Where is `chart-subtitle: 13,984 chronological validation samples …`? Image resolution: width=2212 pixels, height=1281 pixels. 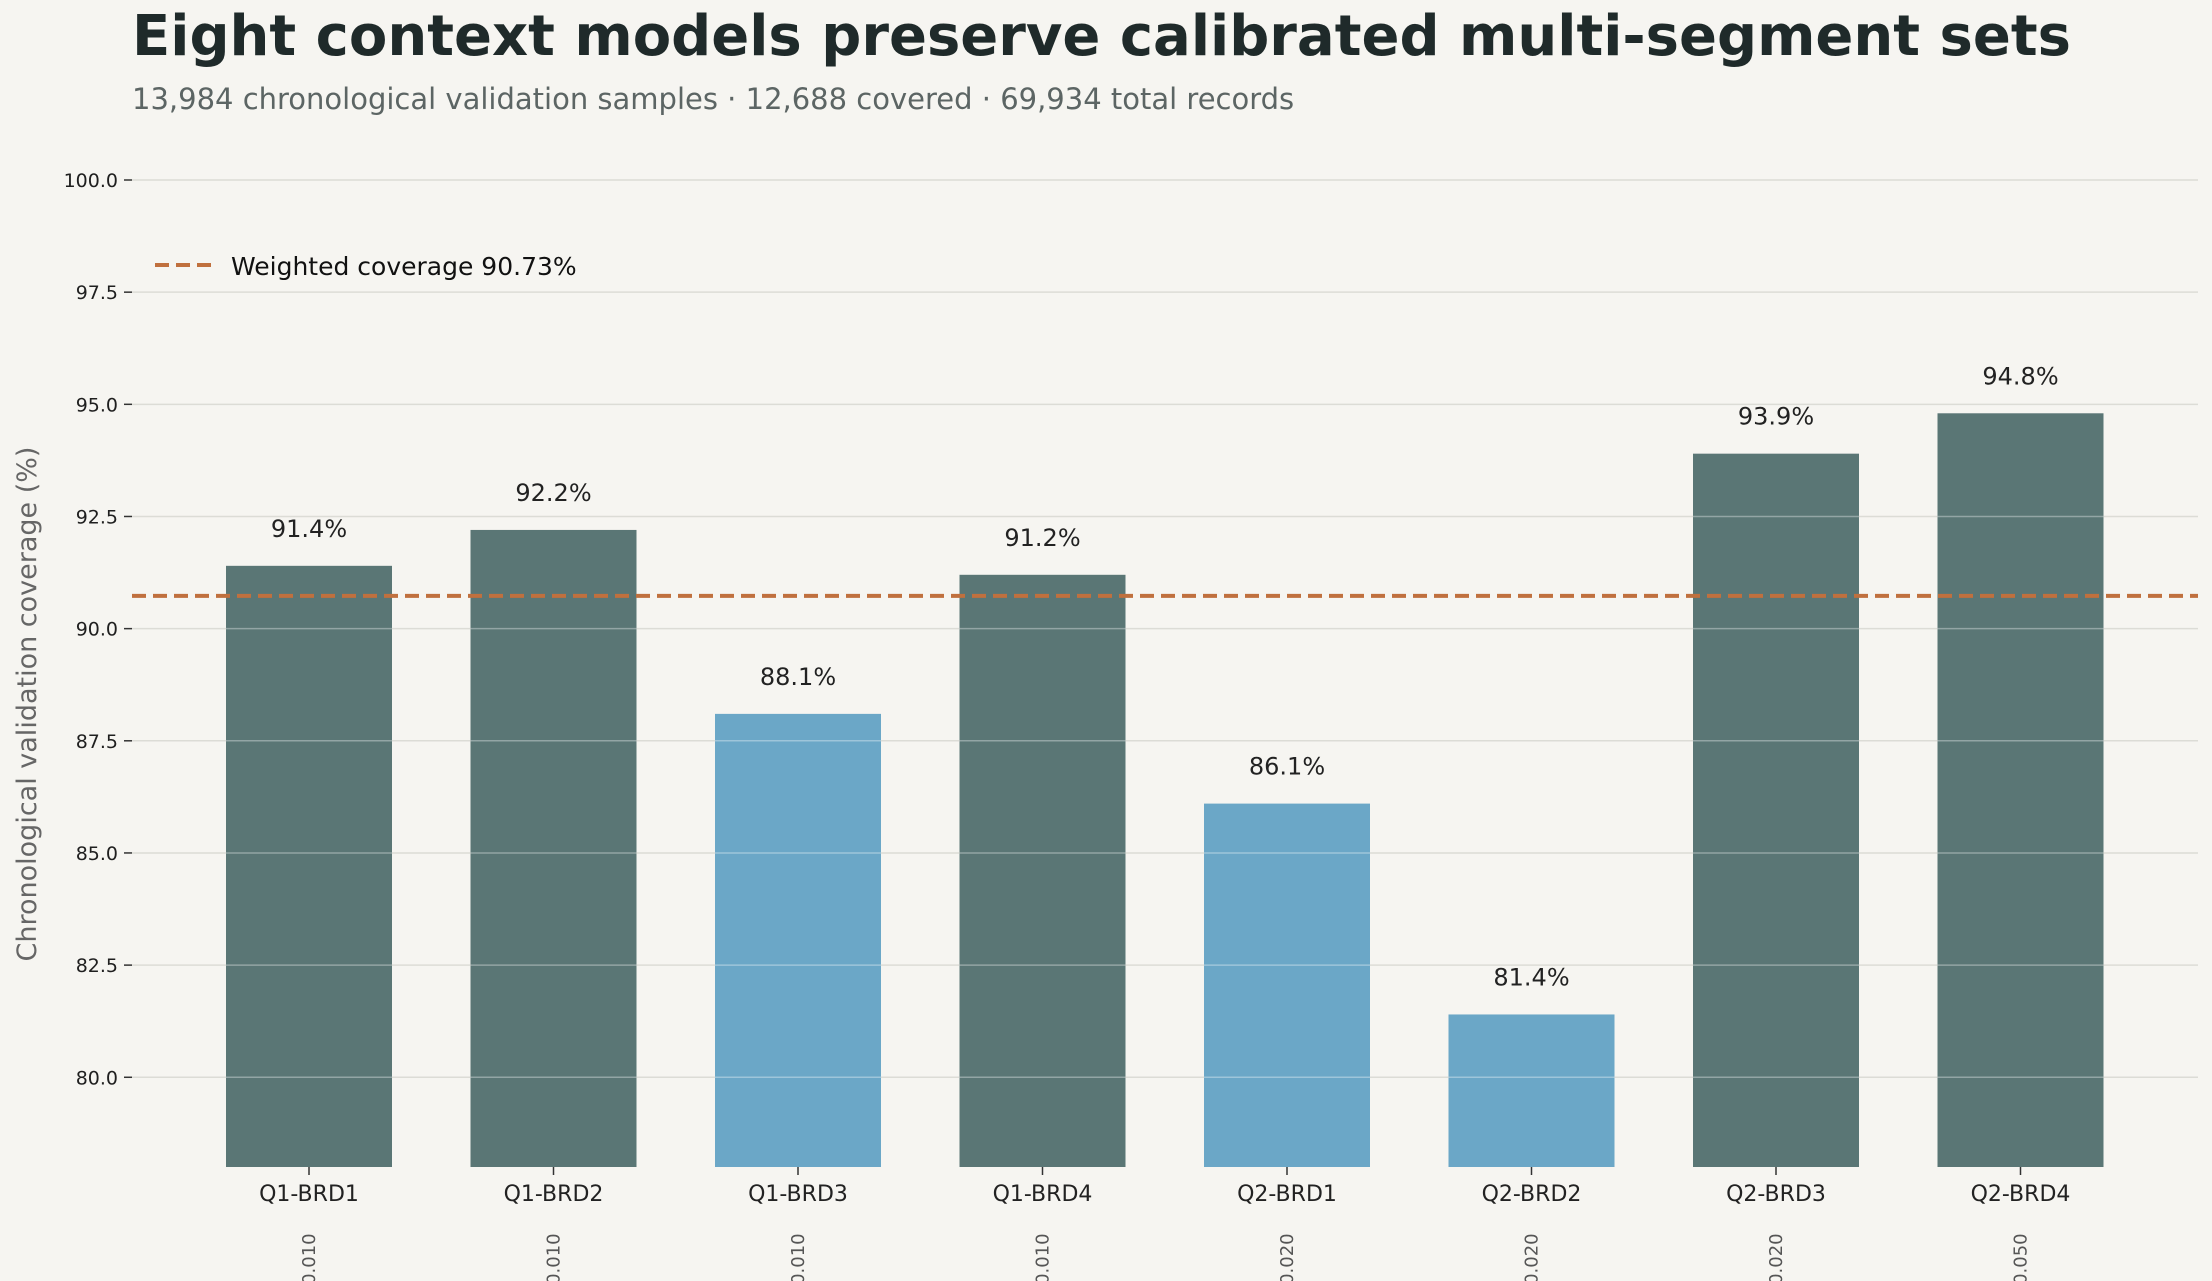 chart-subtitle: 13,984 chronological validation samples … is located at coordinates (713, 99).